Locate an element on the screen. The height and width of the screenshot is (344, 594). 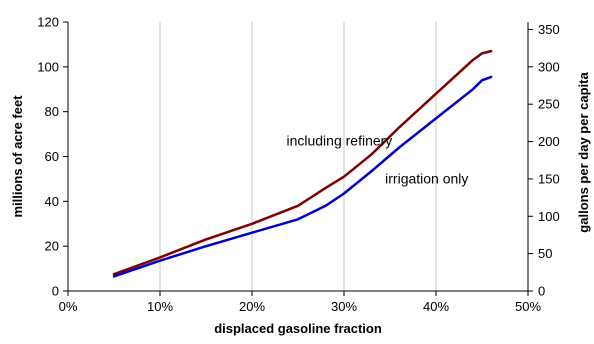
y2-tick-label: 350 is located at coordinates (549, 29).